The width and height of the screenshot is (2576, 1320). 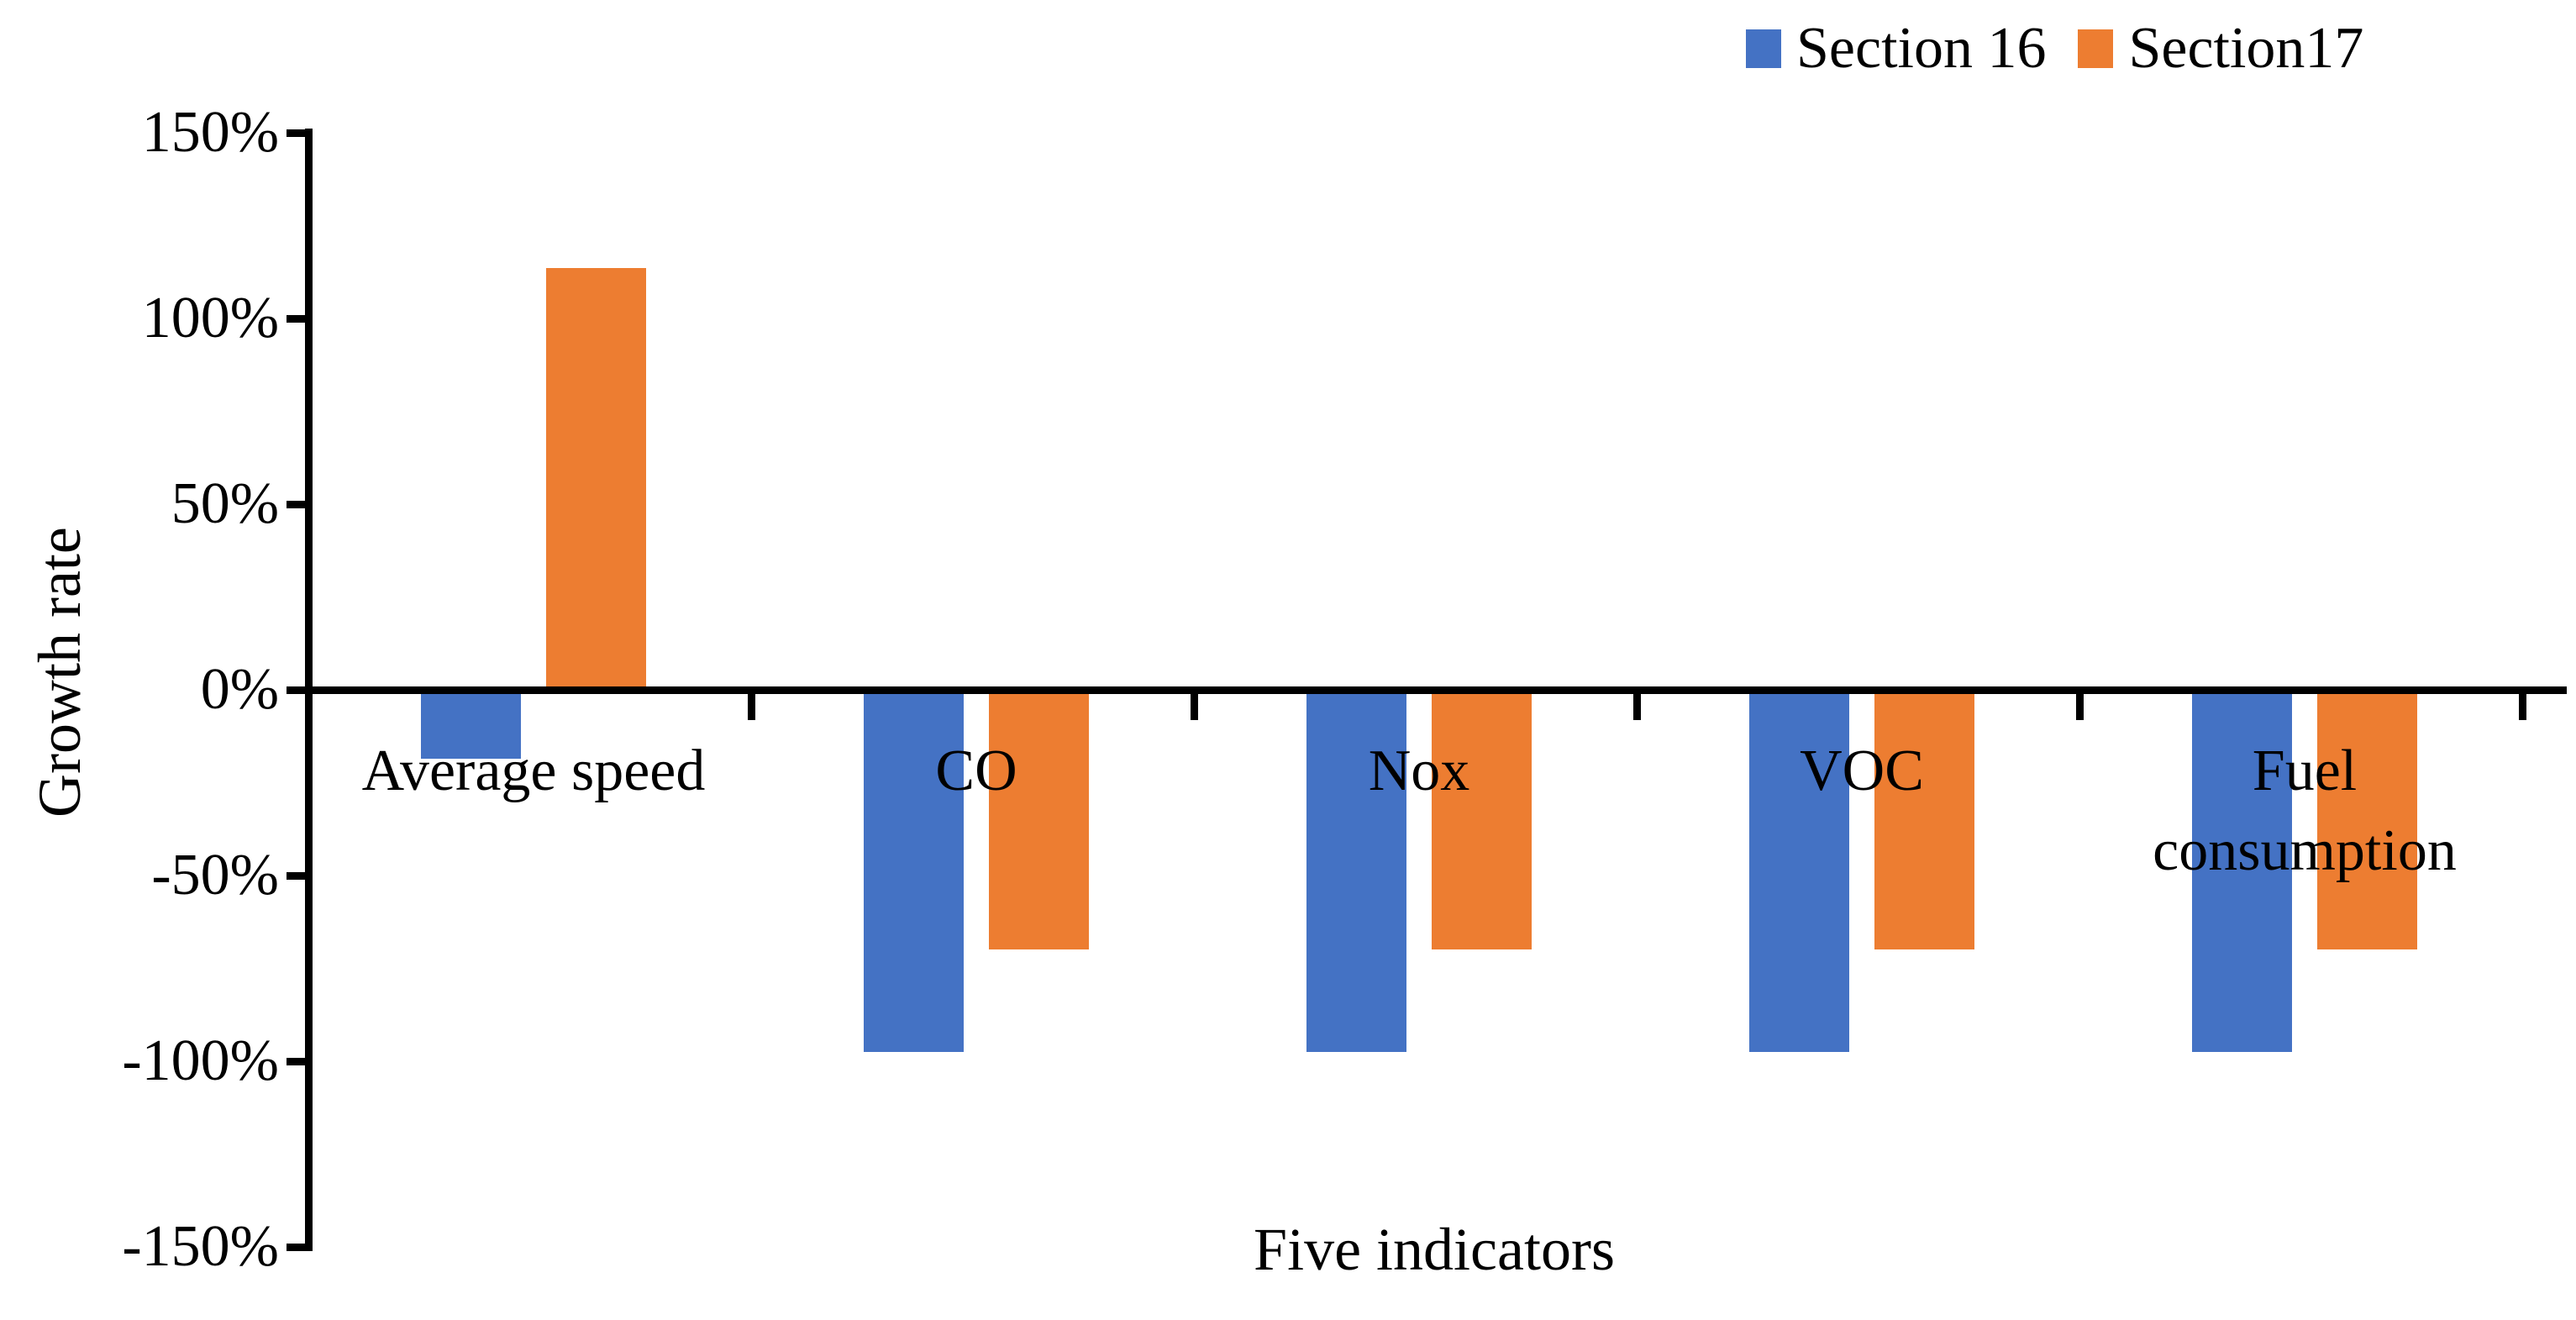 What do you see at coordinates (976, 771) in the screenshot?
I see `category-label: CO` at bounding box center [976, 771].